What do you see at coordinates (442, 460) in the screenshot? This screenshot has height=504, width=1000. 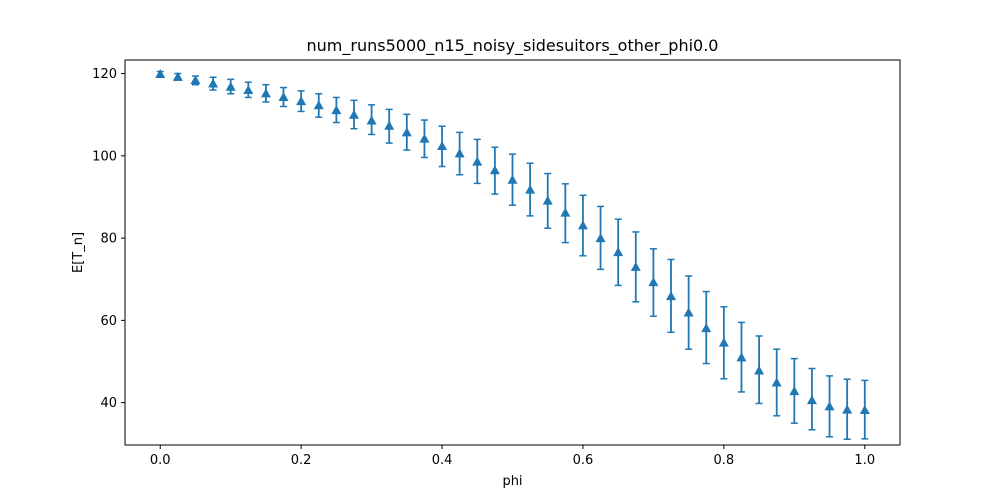 I see `x-tick-label: 0.4` at bounding box center [442, 460].